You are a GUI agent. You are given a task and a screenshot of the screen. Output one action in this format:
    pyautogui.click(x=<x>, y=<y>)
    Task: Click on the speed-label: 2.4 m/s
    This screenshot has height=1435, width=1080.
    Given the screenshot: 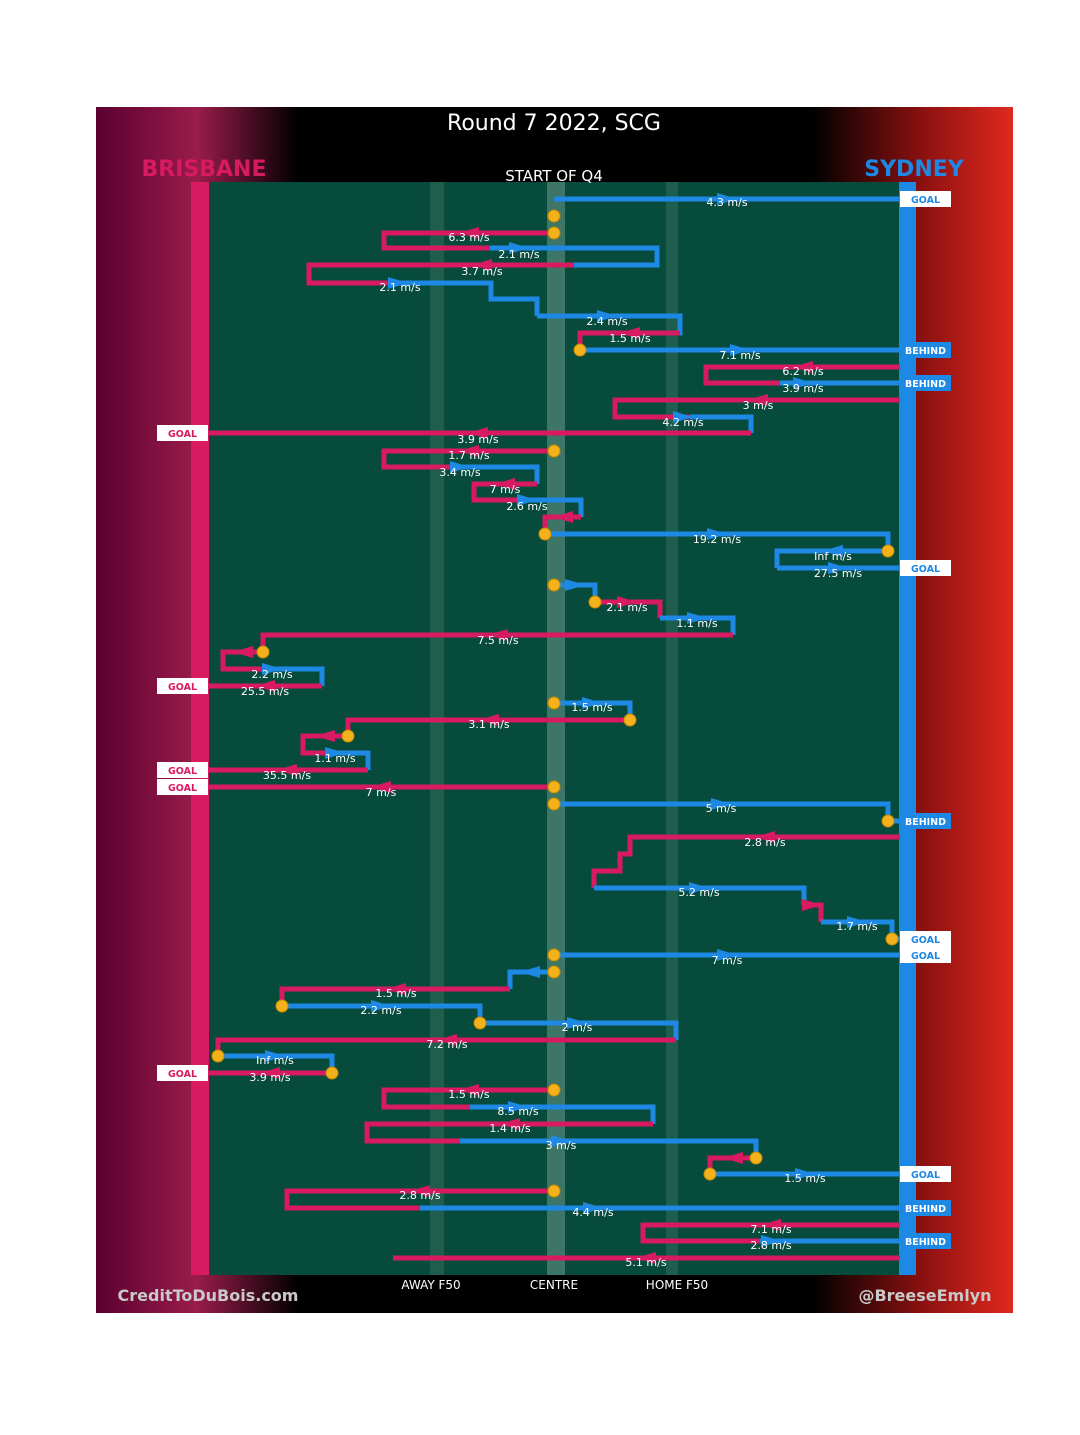 What is the action you would take?
    pyautogui.click(x=606, y=321)
    